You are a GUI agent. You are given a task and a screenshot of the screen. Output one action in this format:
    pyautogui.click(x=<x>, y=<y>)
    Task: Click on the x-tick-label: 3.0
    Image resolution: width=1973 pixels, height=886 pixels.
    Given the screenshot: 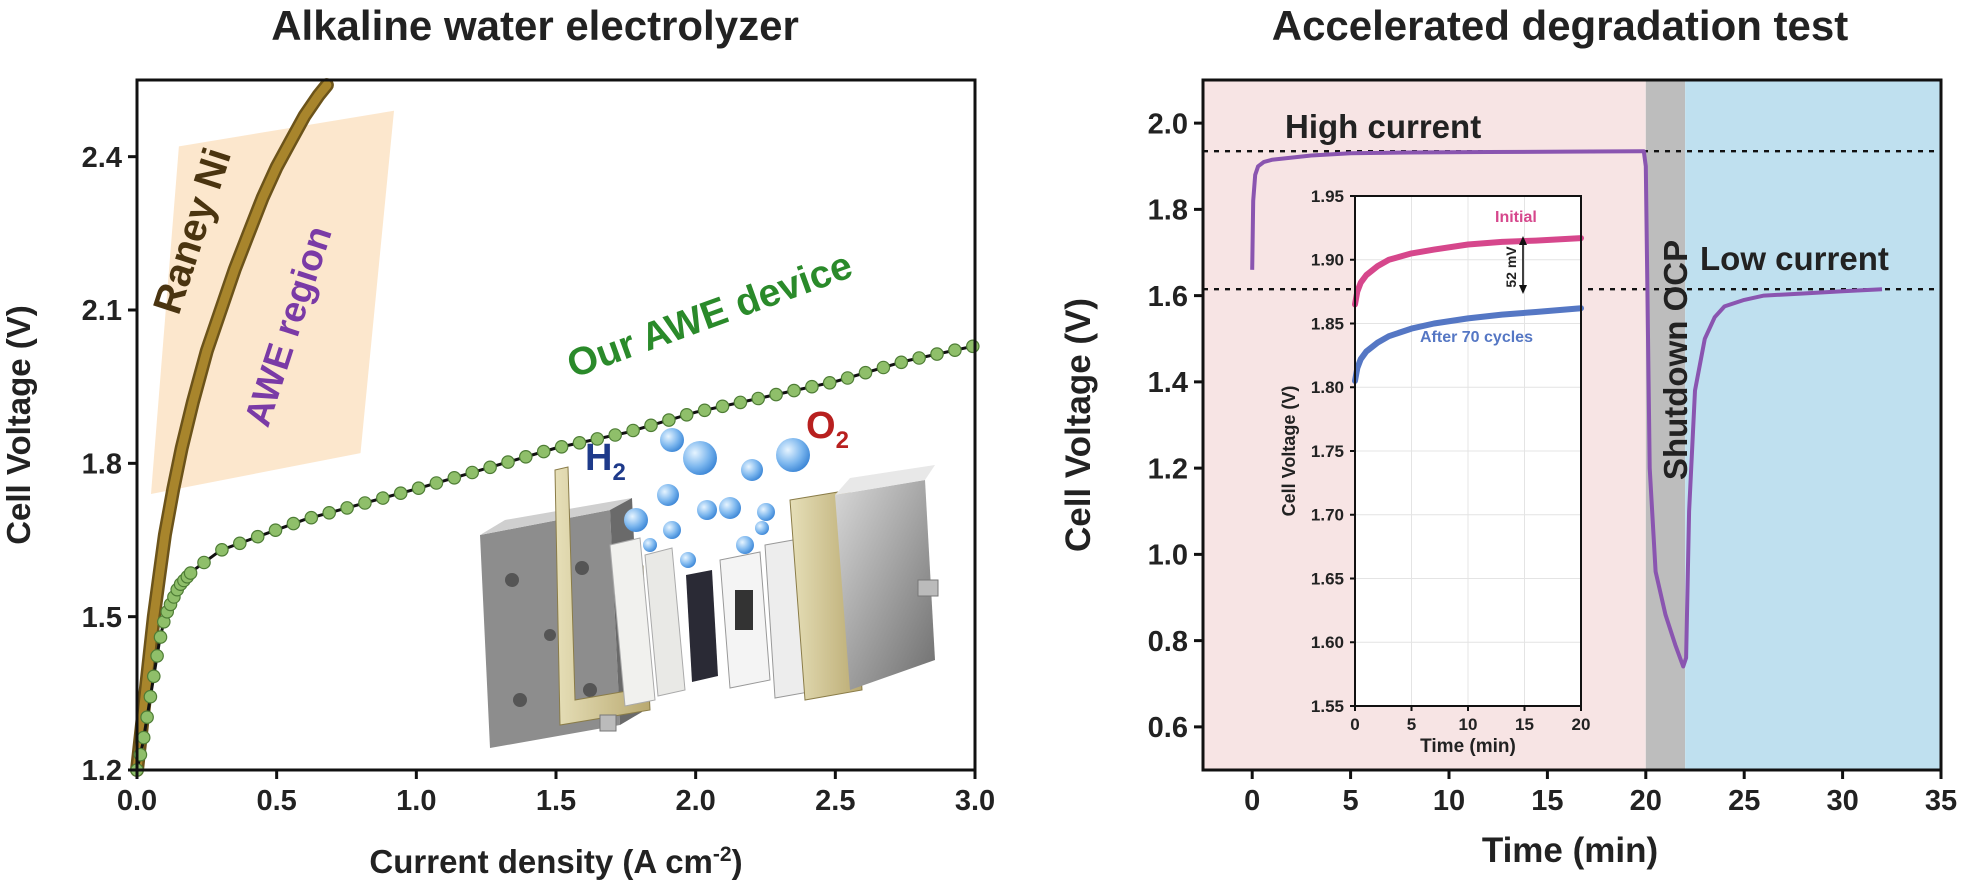 What is the action you would take?
    pyautogui.click(x=975, y=801)
    